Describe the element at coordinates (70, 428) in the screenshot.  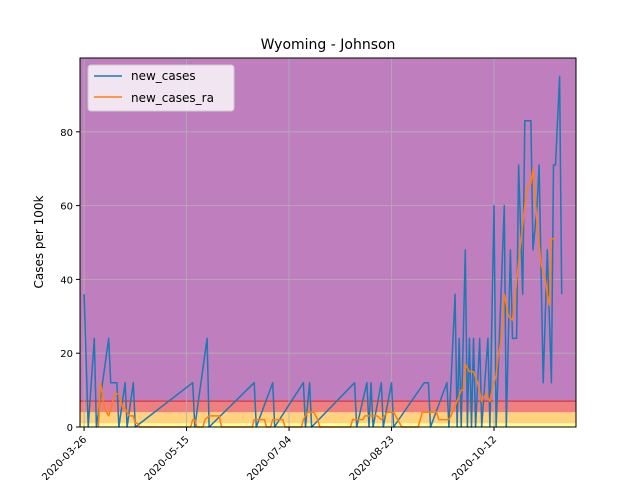
I see `y-tick-label: 0` at that location.